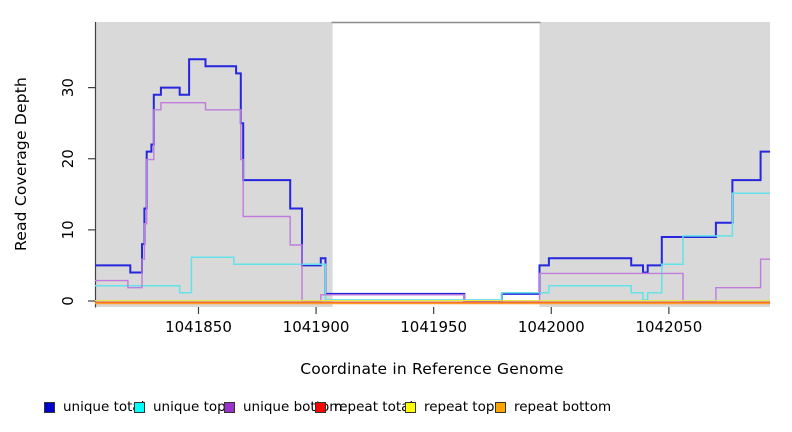 Image resolution: width=792 pixels, height=432 pixels. I want to click on y-tick-label: 30, so click(68, 87).